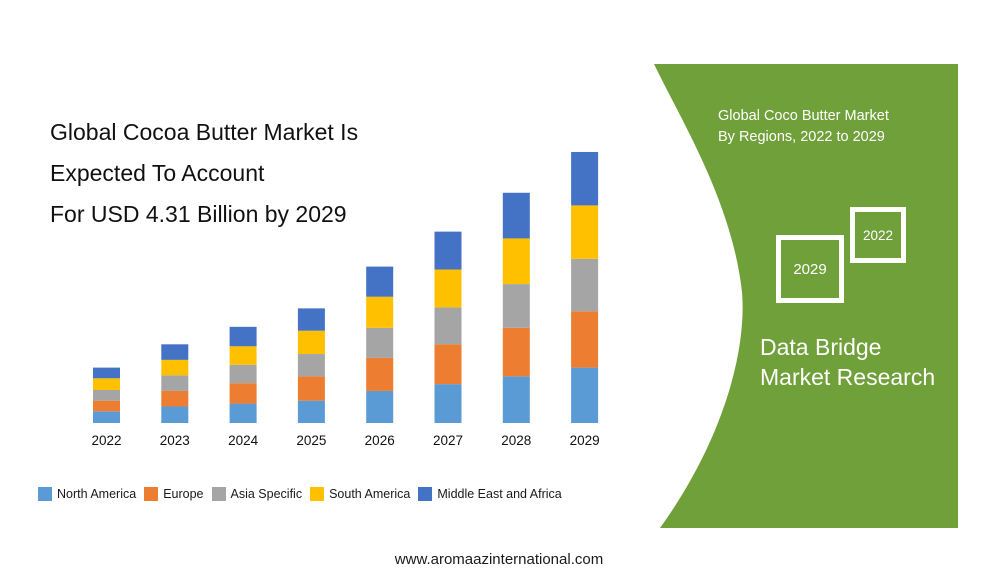 The width and height of the screenshot is (998, 580). I want to click on x-tick-2025: 2025, so click(311, 440).